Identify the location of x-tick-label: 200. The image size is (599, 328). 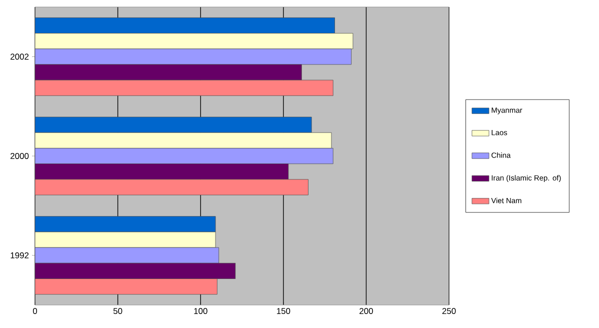
(366, 311).